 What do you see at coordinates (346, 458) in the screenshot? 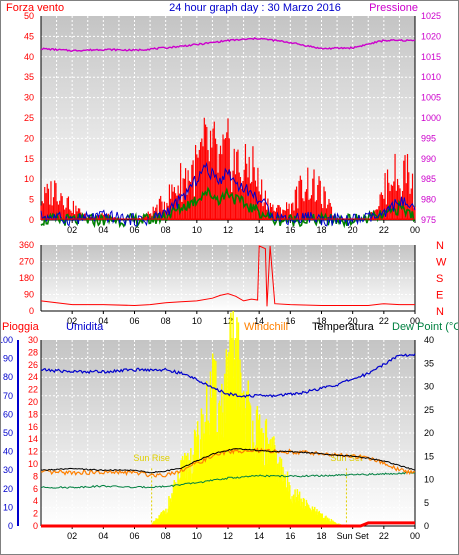
I see `sun-annotation: Sun Set` at bounding box center [346, 458].